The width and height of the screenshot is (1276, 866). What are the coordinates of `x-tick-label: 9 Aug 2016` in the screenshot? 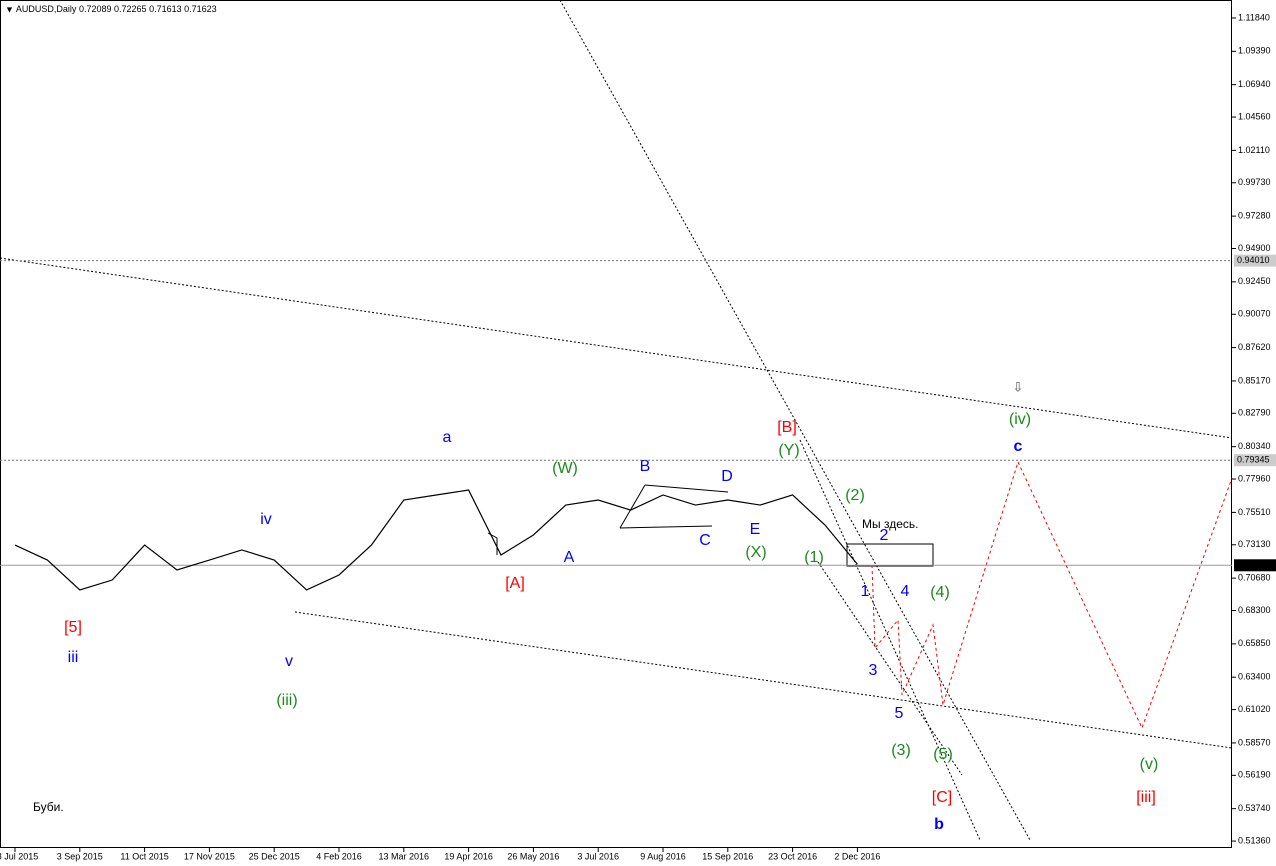 It's located at (663, 856).